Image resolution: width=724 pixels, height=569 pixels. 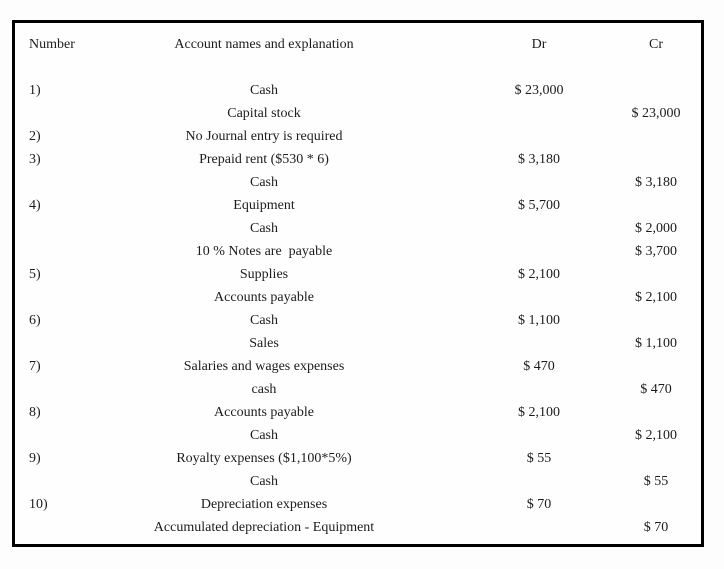 I want to click on cell-debit-amount: $ 470, so click(x=539, y=366).